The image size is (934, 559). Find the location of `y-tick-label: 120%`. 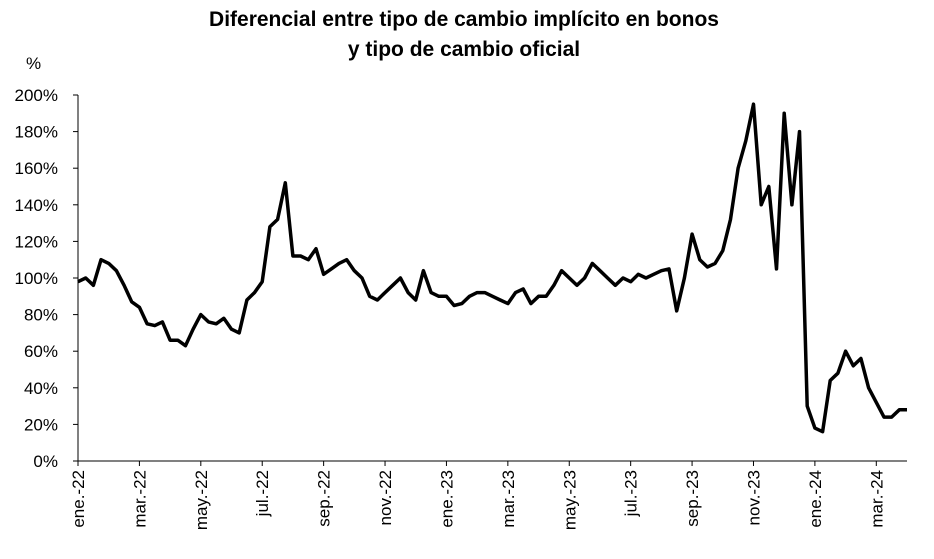

y-tick-label: 120% is located at coordinates (36, 241).